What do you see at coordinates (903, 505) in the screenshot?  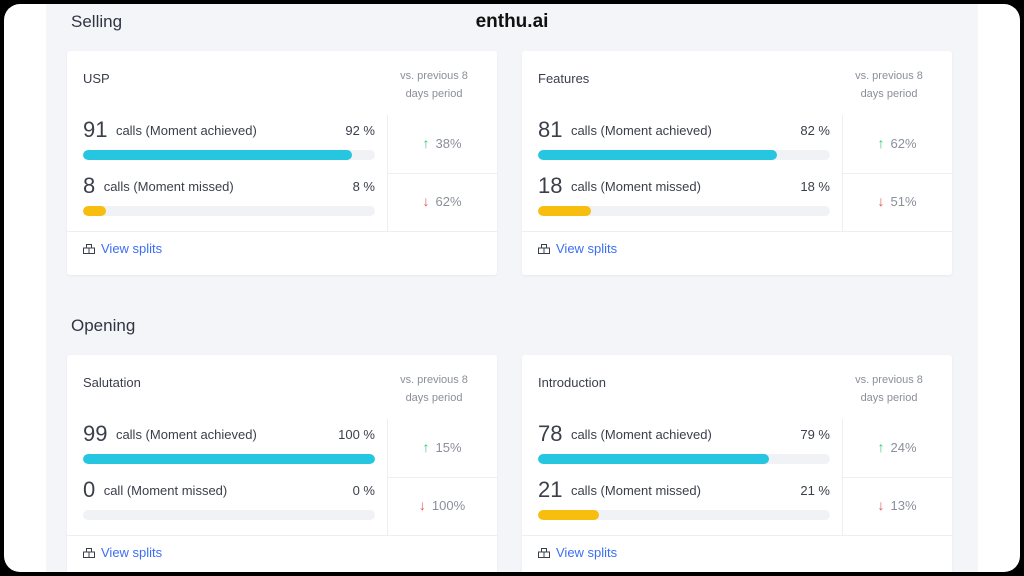 I see `missed-trend-value: 13%` at bounding box center [903, 505].